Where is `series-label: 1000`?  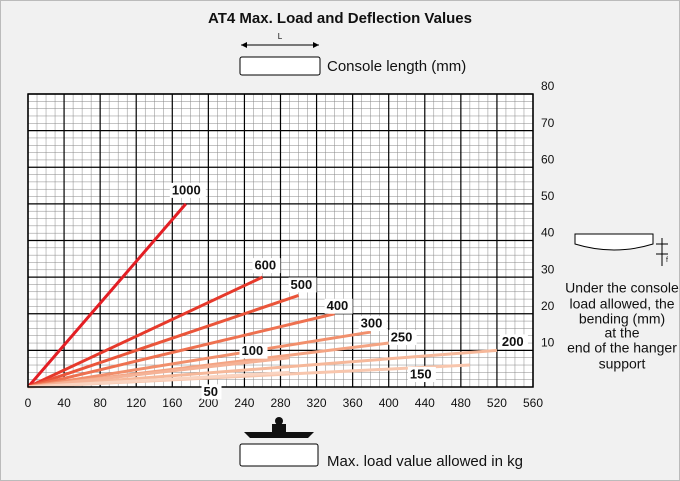
series-label: 1000 is located at coordinates (186, 189).